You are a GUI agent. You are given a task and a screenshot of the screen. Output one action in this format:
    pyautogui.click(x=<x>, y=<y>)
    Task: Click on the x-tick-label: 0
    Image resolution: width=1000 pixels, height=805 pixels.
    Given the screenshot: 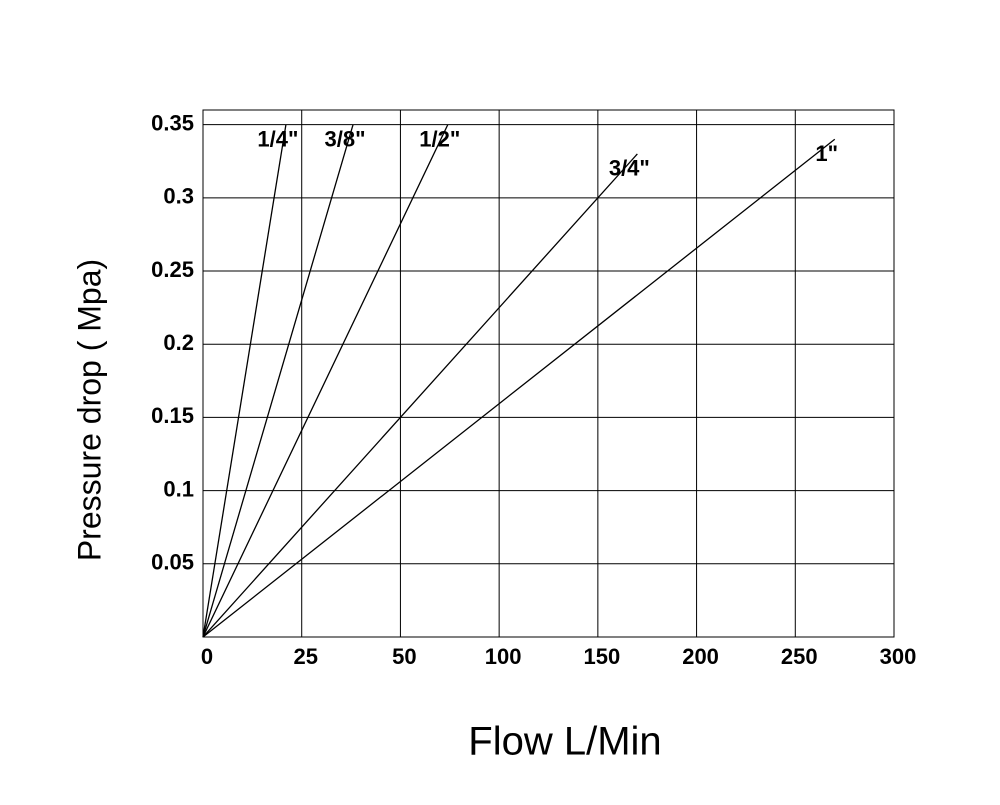 What is the action you would take?
    pyautogui.click(x=207, y=656)
    